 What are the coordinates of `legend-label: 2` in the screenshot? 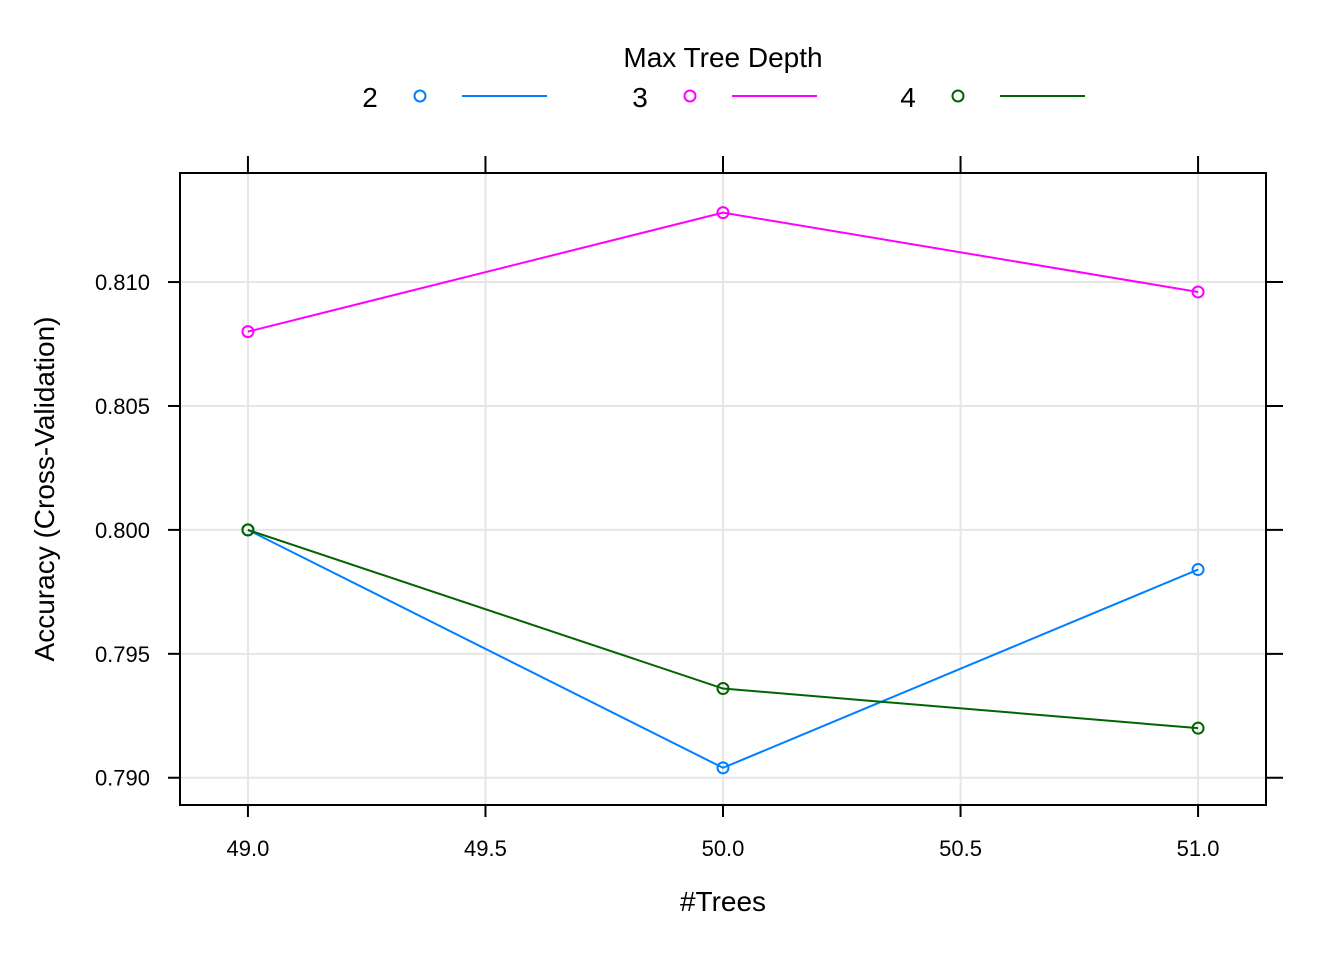 It's located at (370, 97).